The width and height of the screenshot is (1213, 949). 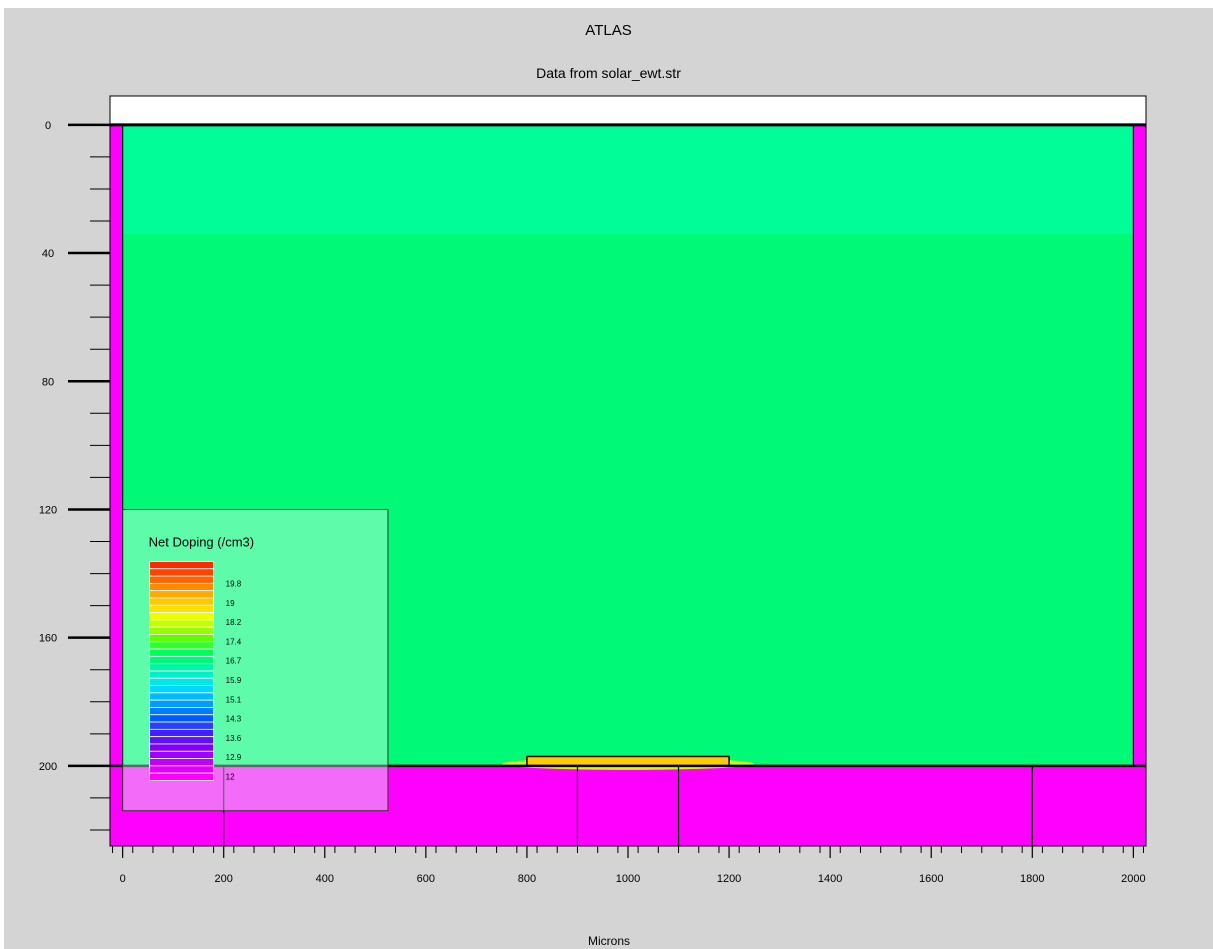 I want to click on region-bottom-electrode, so click(x=628, y=805).